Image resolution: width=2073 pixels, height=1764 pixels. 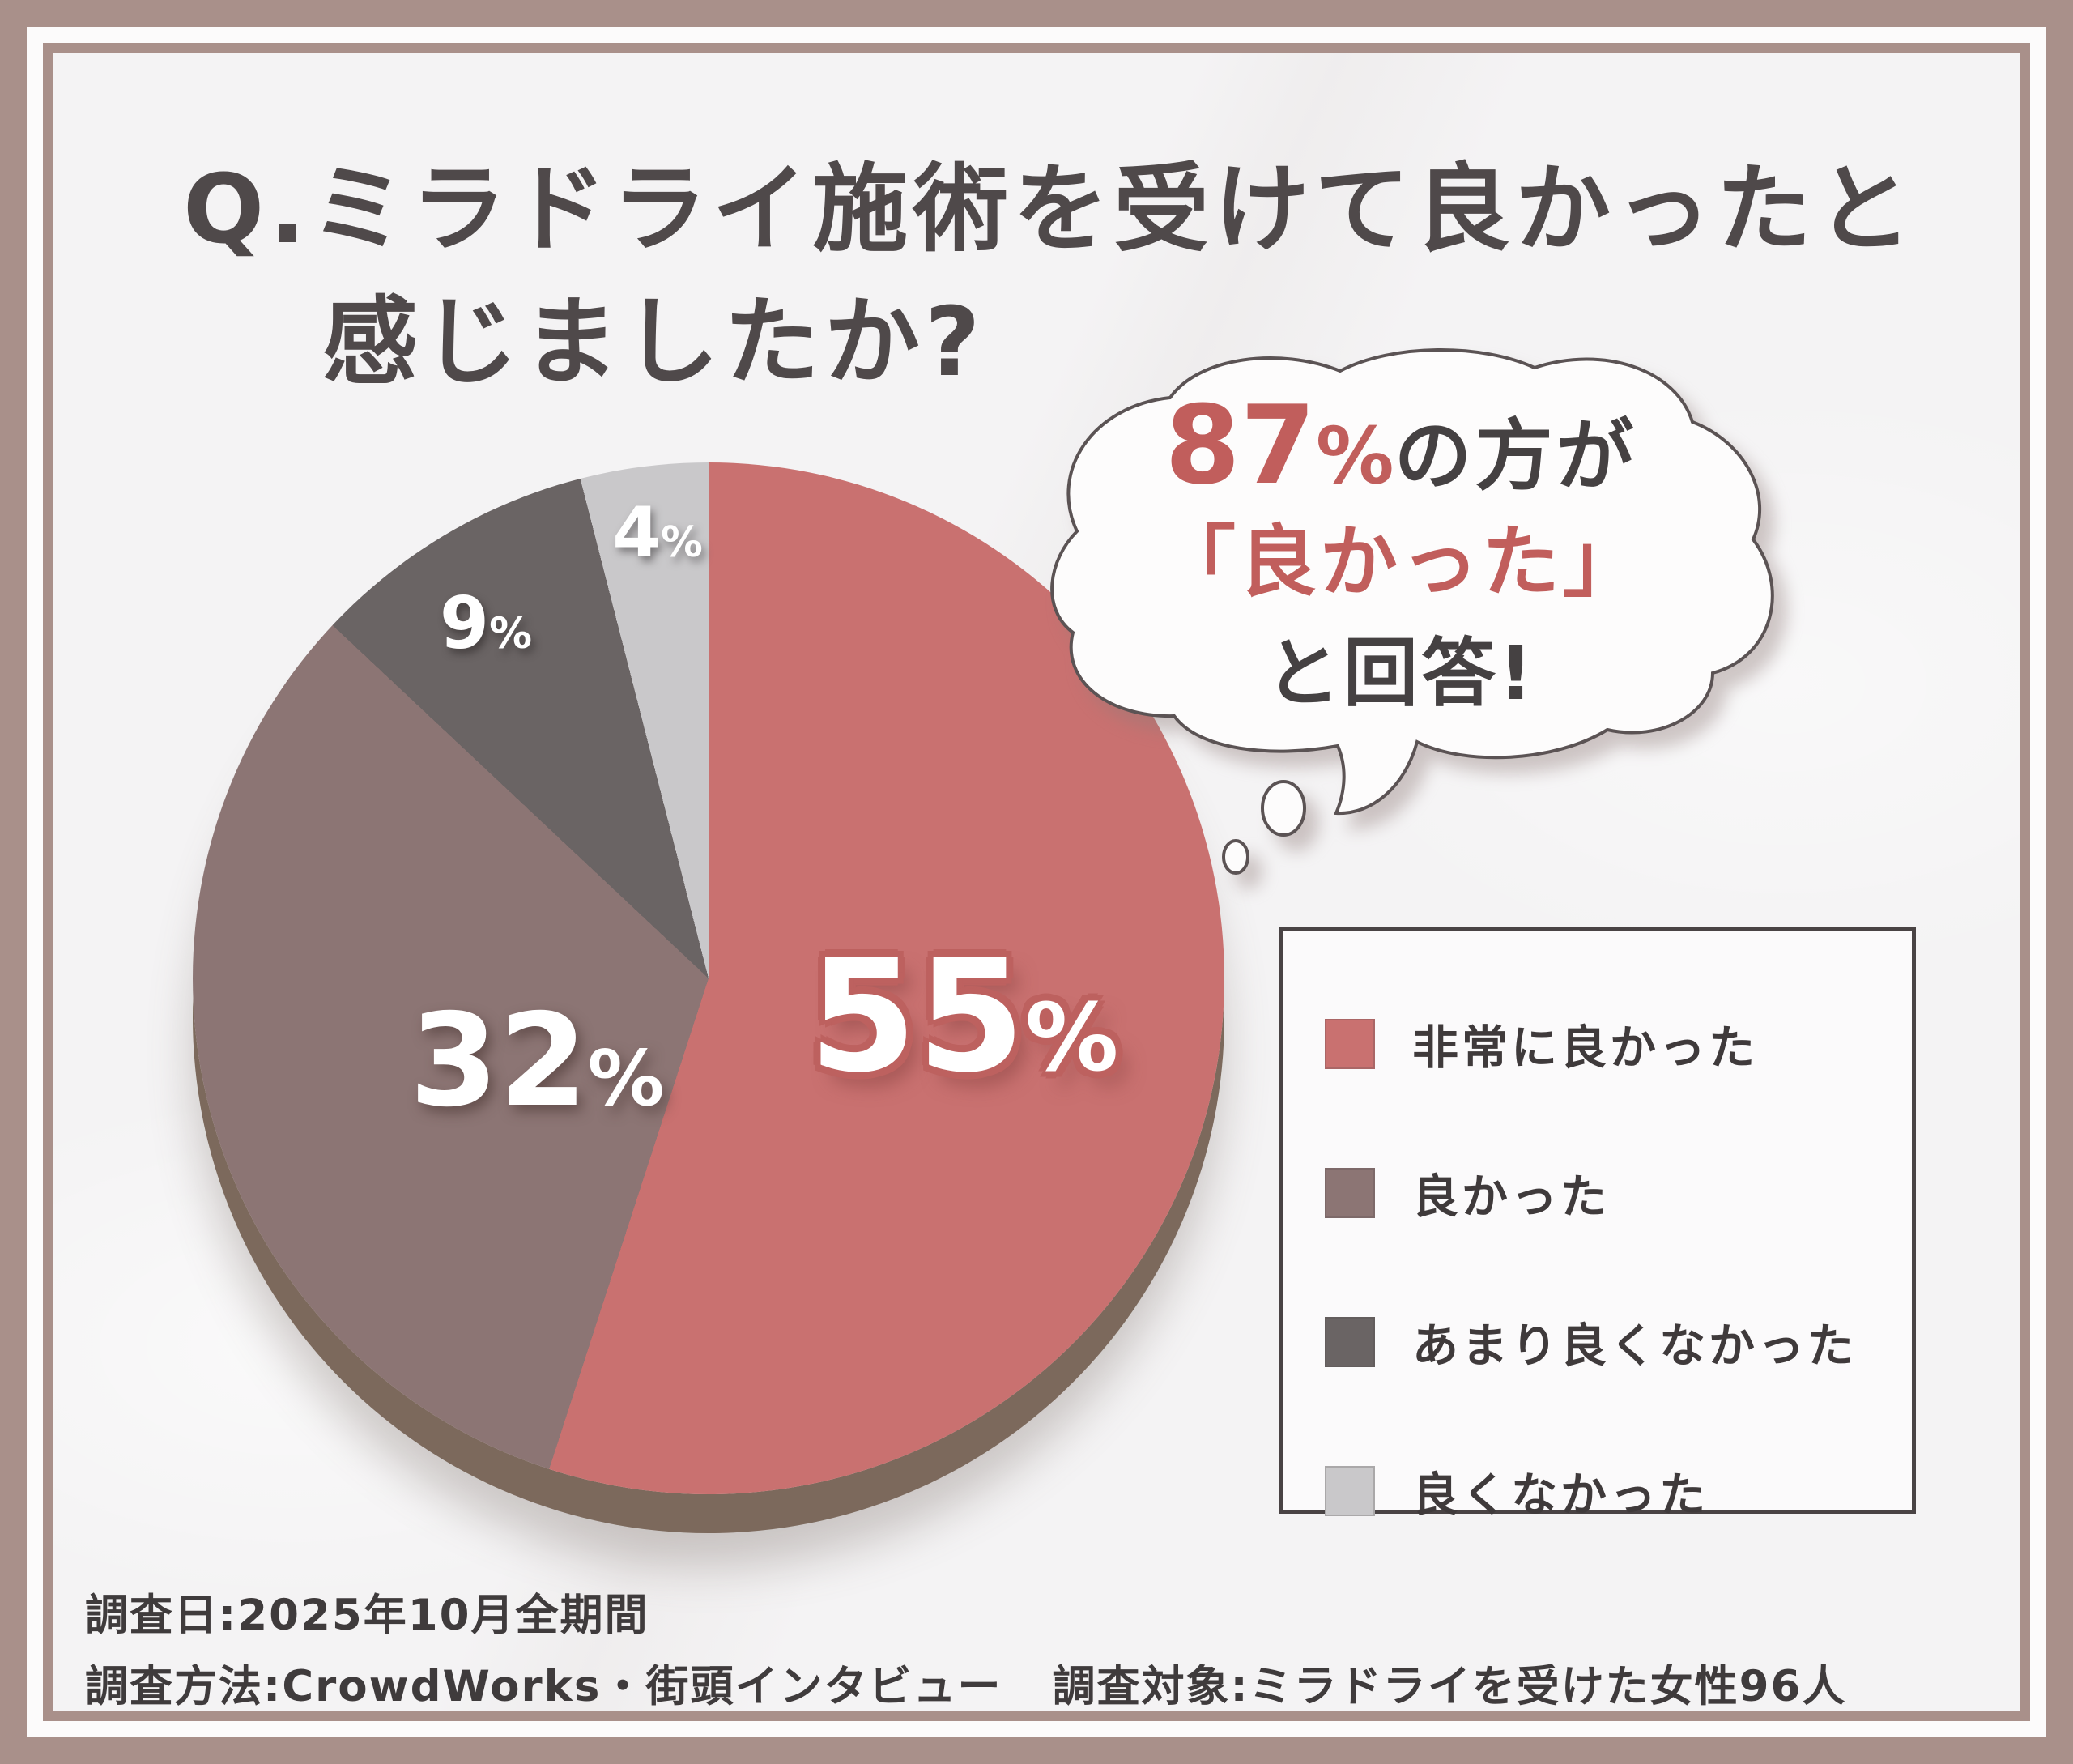 What do you see at coordinates (498, 1061) in the screenshot?
I see `pie-label-32-value: 32` at bounding box center [498, 1061].